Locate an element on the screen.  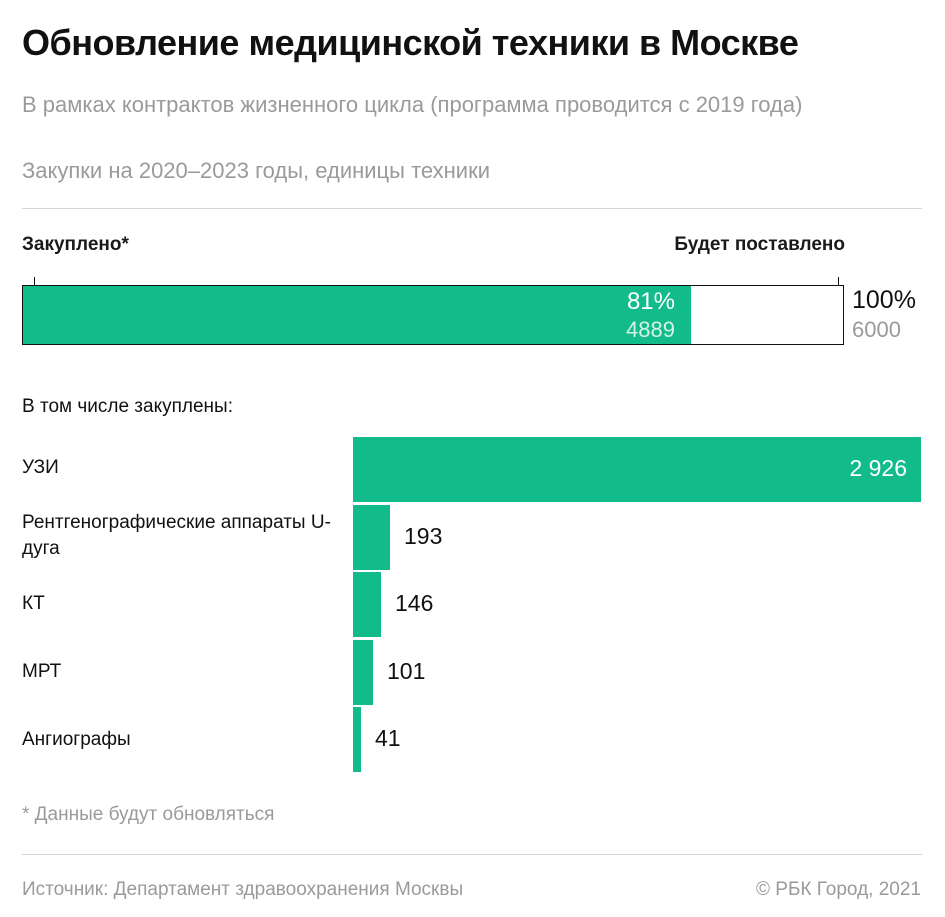
bar-value-label: 193 is located at coordinates (423, 535).